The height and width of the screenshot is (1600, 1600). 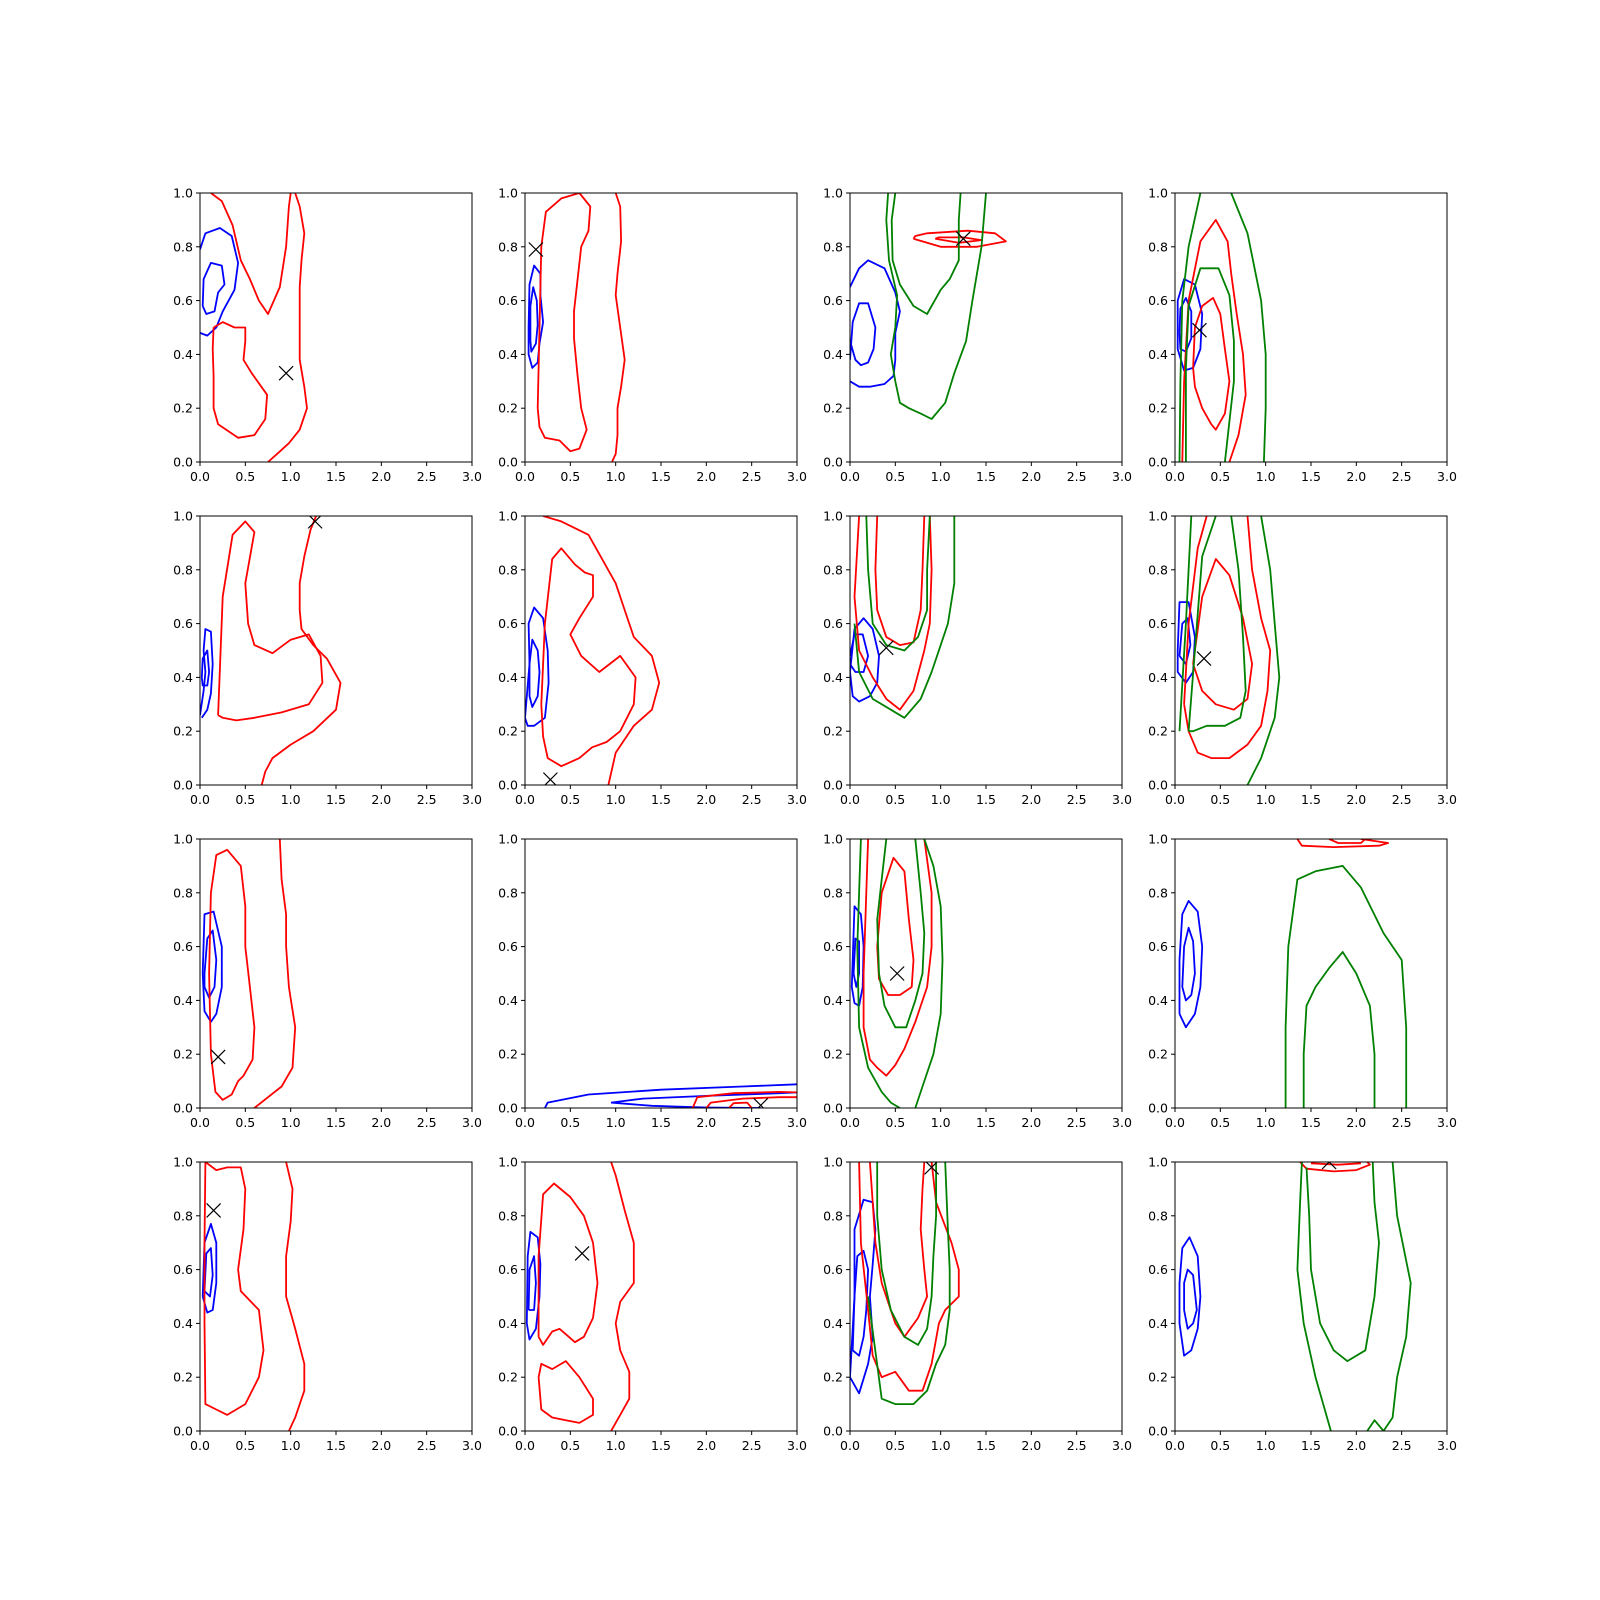 What do you see at coordinates (833, 516) in the screenshot?
I see `y-tick-label: 1.0` at bounding box center [833, 516].